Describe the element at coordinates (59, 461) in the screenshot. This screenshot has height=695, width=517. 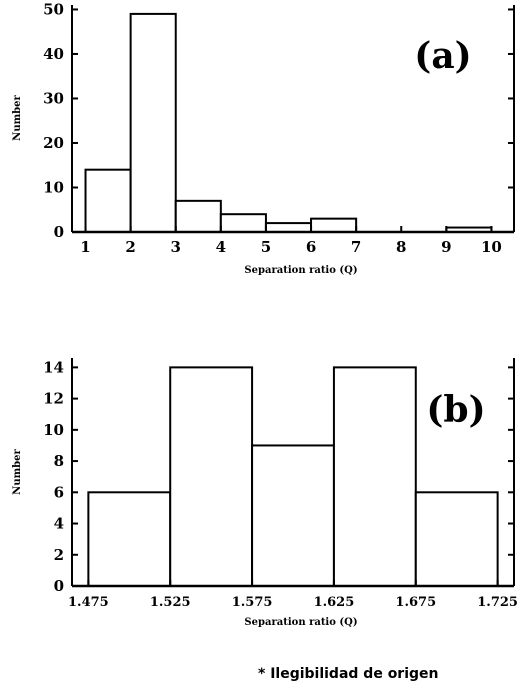
I see `y-tick-label: 8` at that location.